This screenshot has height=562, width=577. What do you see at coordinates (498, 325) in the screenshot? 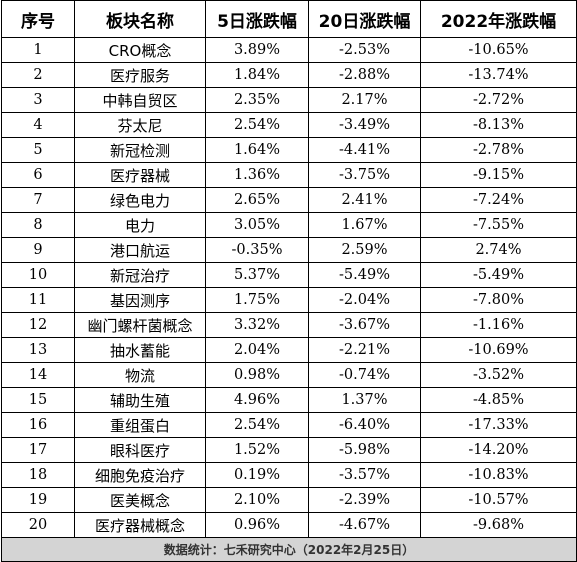
I see `change-2022-cell: -1.16%` at bounding box center [498, 325].